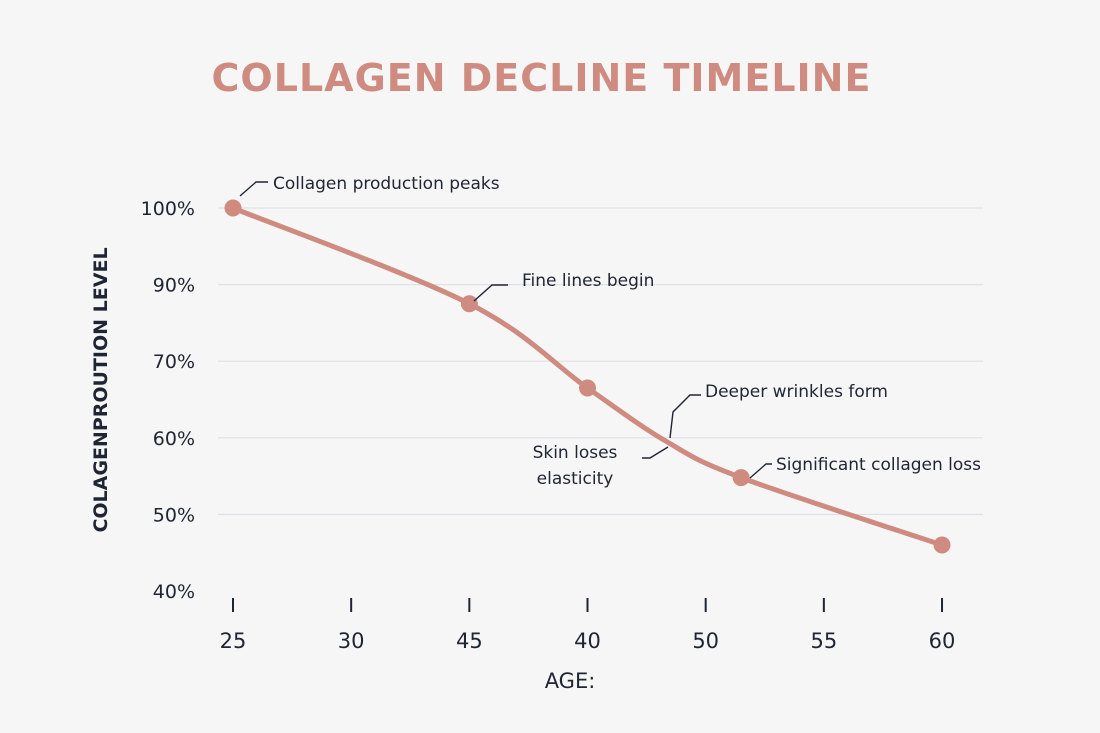  What do you see at coordinates (588, 625) in the screenshot?
I see `x-axis-ticks: 25 30 45 40 50 55 60` at bounding box center [588, 625].